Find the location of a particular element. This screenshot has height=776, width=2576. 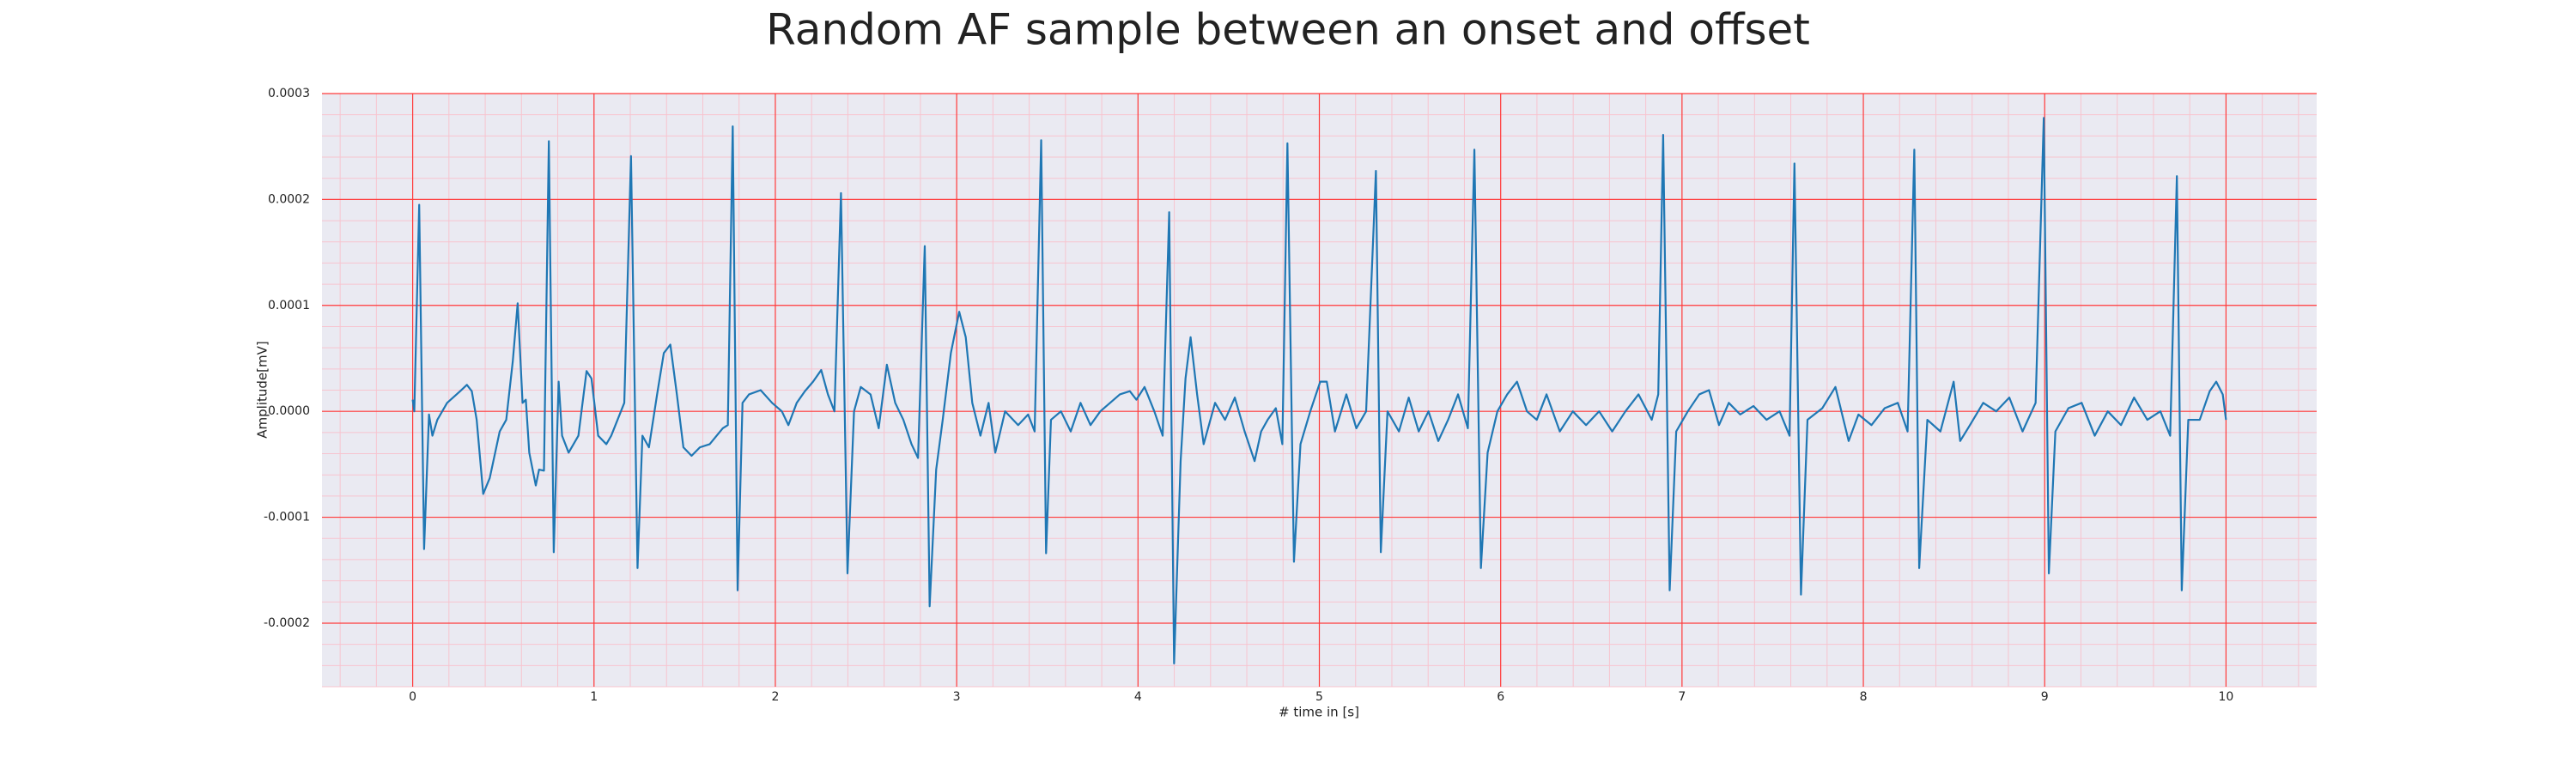

x-tick-label: 1 is located at coordinates (594, 697).